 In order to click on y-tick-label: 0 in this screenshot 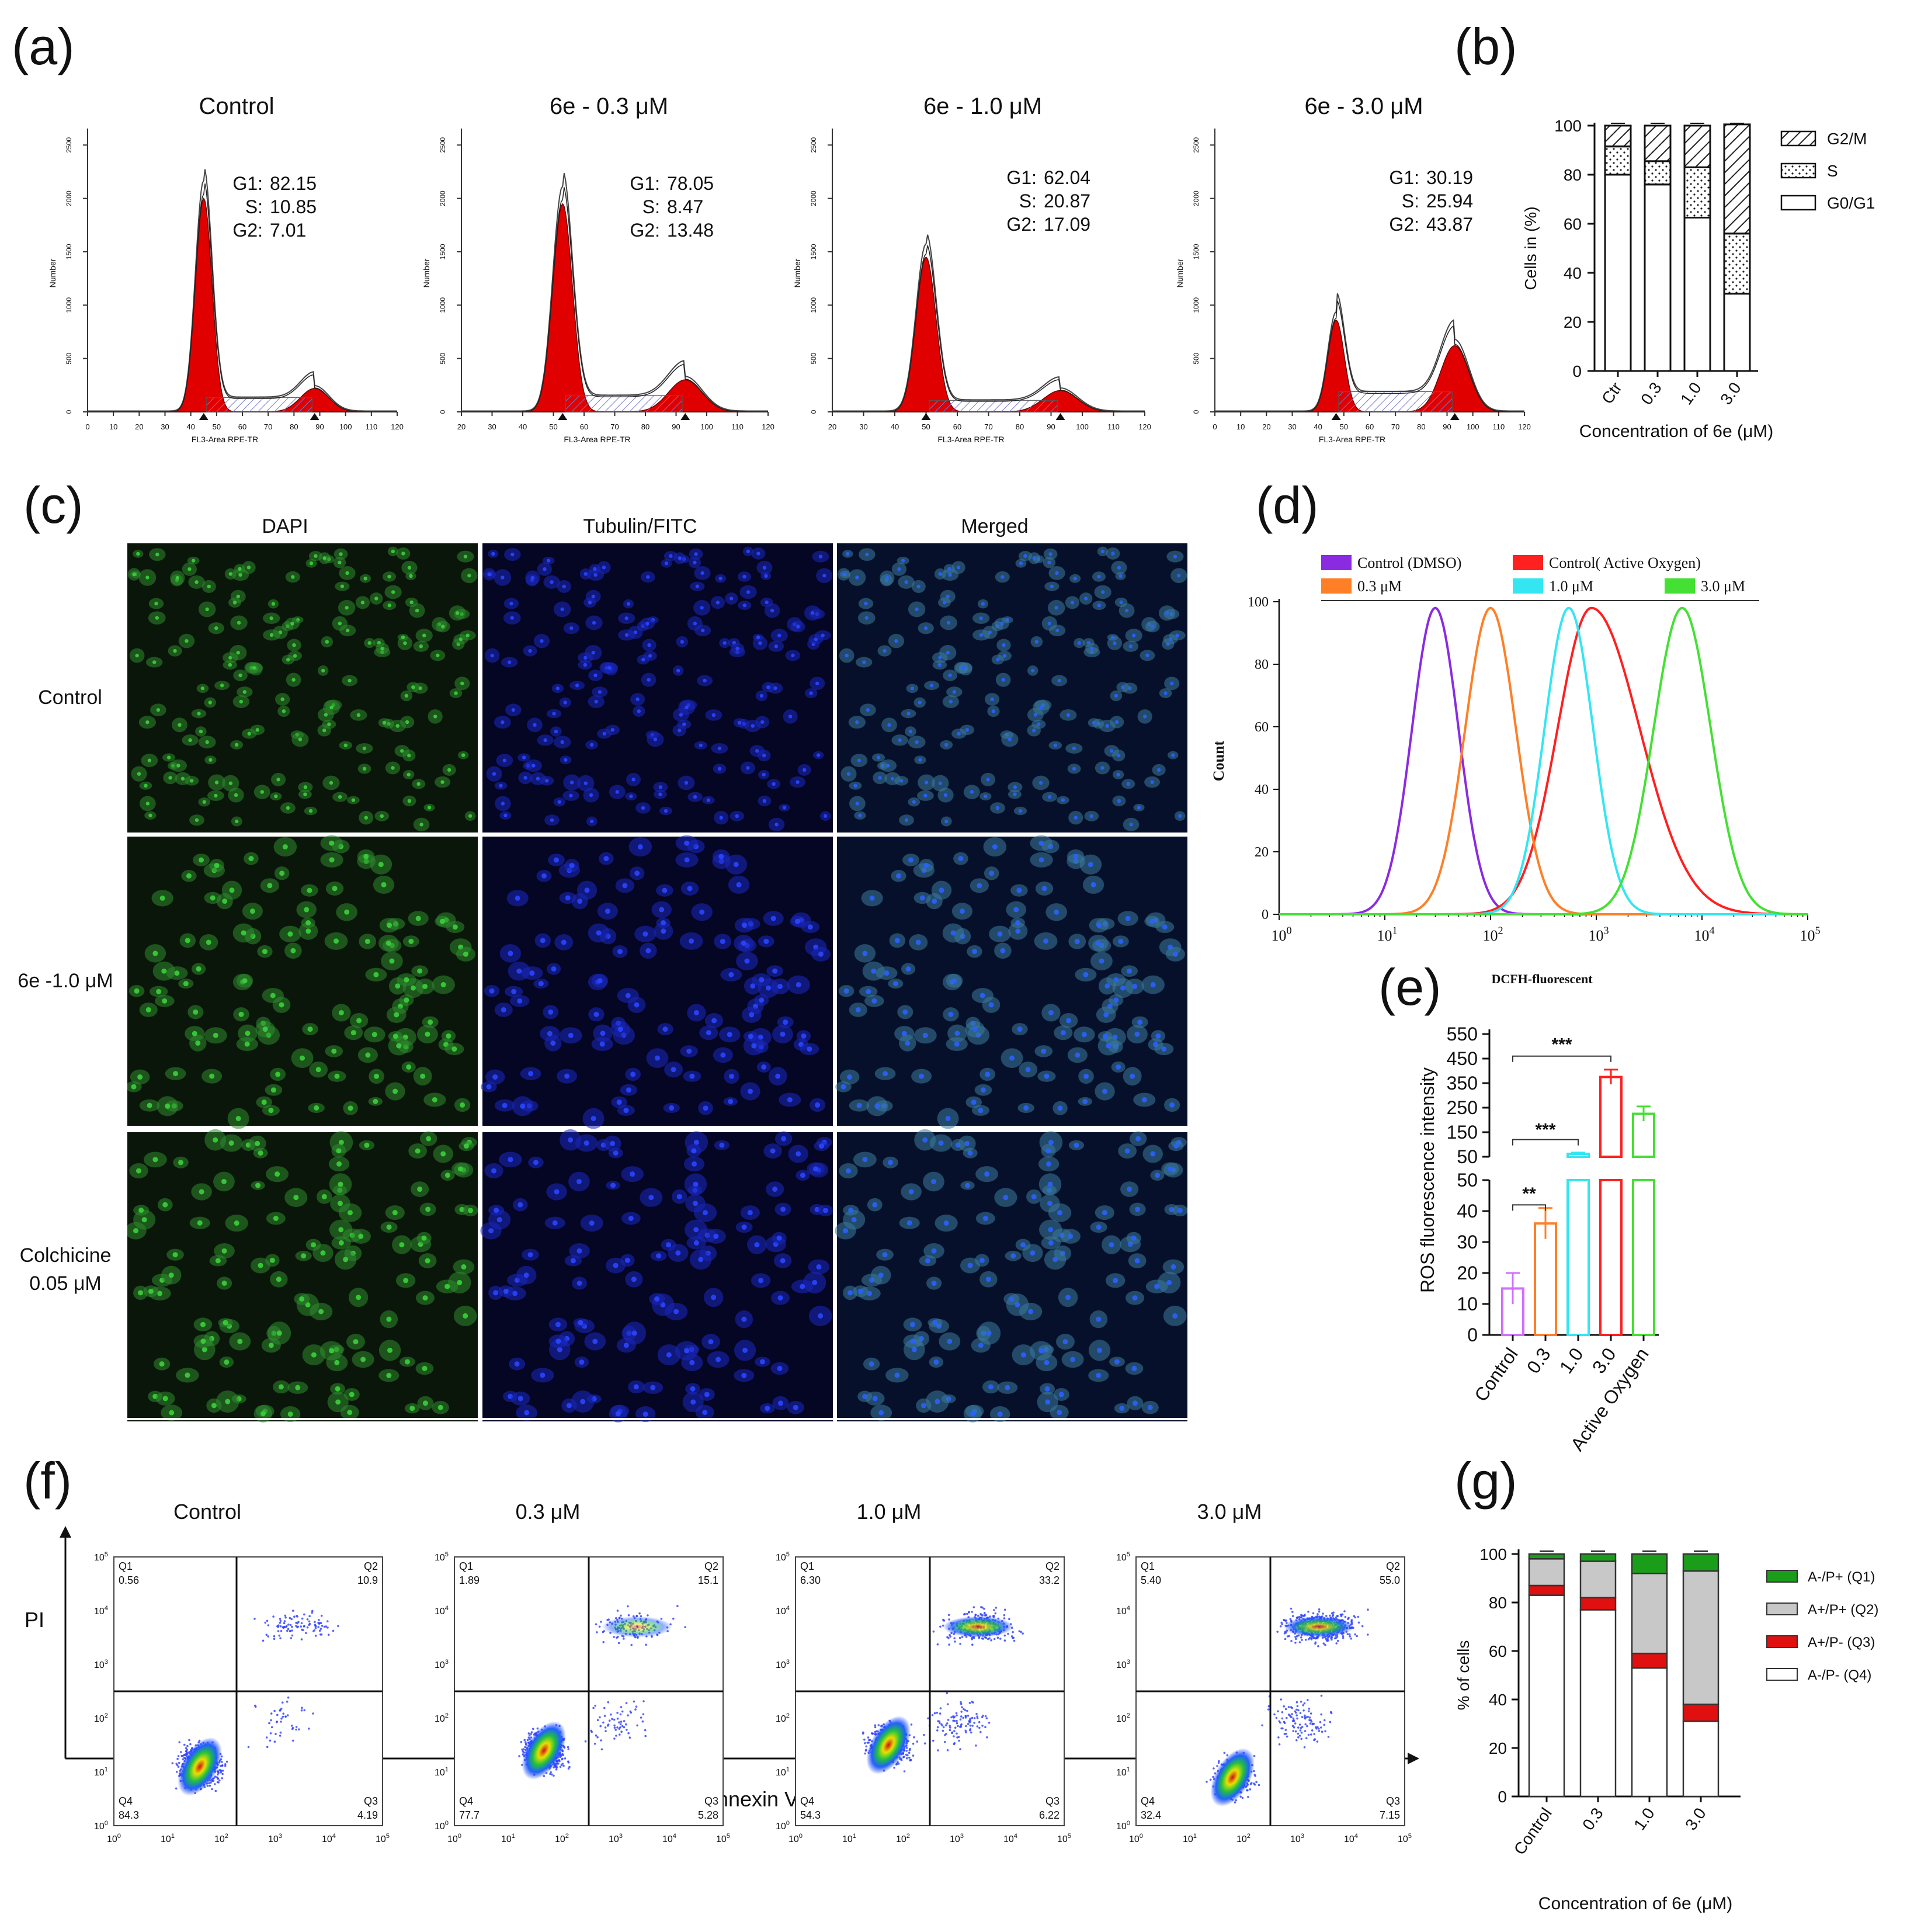, I will do `click(1196, 412)`.